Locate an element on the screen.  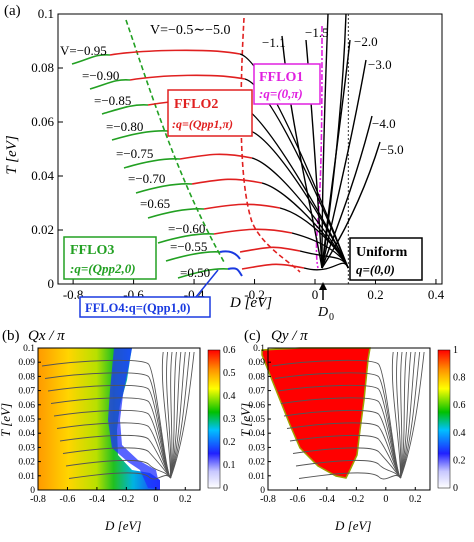
panel-b-y-ticks: 0 0.01 0.02 0.03 0.04 0.05 0.06 0.07 0.08 0.09 0.1 is located at coordinates (29, 420).